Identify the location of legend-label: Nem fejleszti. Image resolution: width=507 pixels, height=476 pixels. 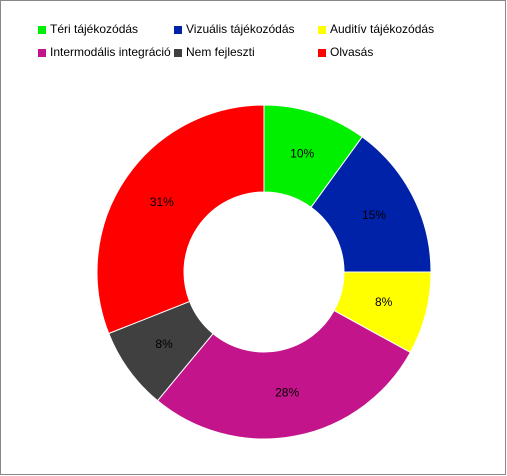
(220, 52).